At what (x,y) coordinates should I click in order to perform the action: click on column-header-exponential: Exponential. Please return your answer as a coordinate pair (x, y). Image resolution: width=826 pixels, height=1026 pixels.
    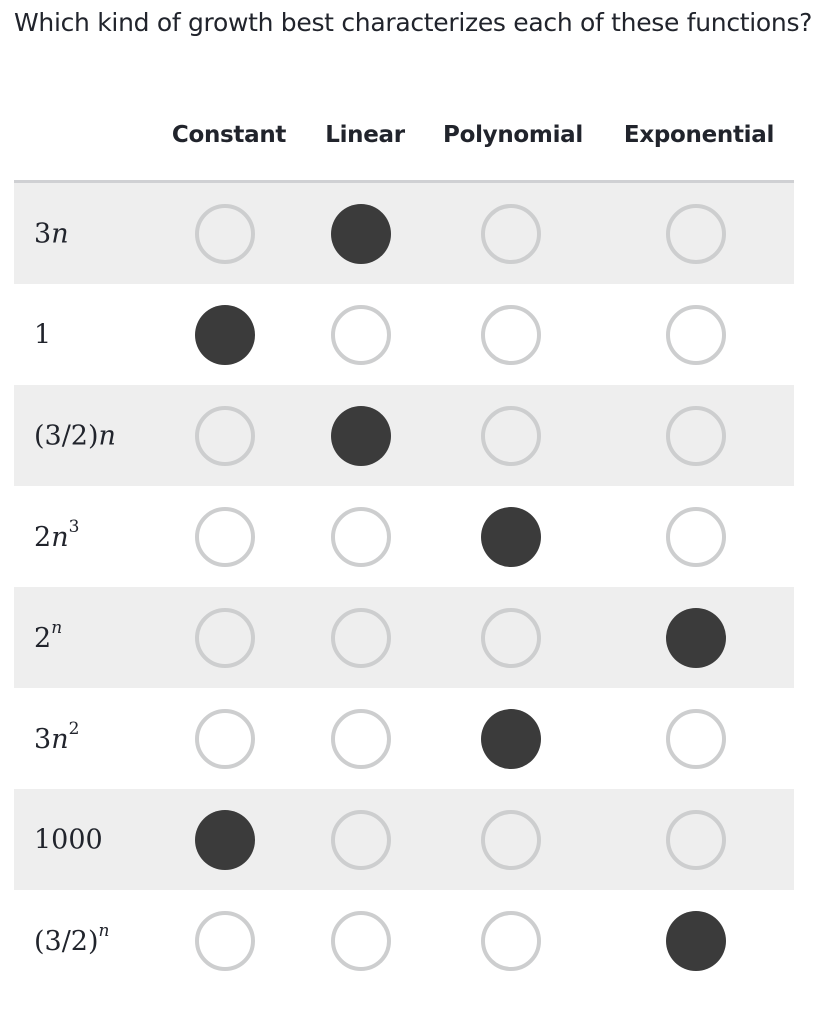
    Looking at the image, I should click on (699, 135).